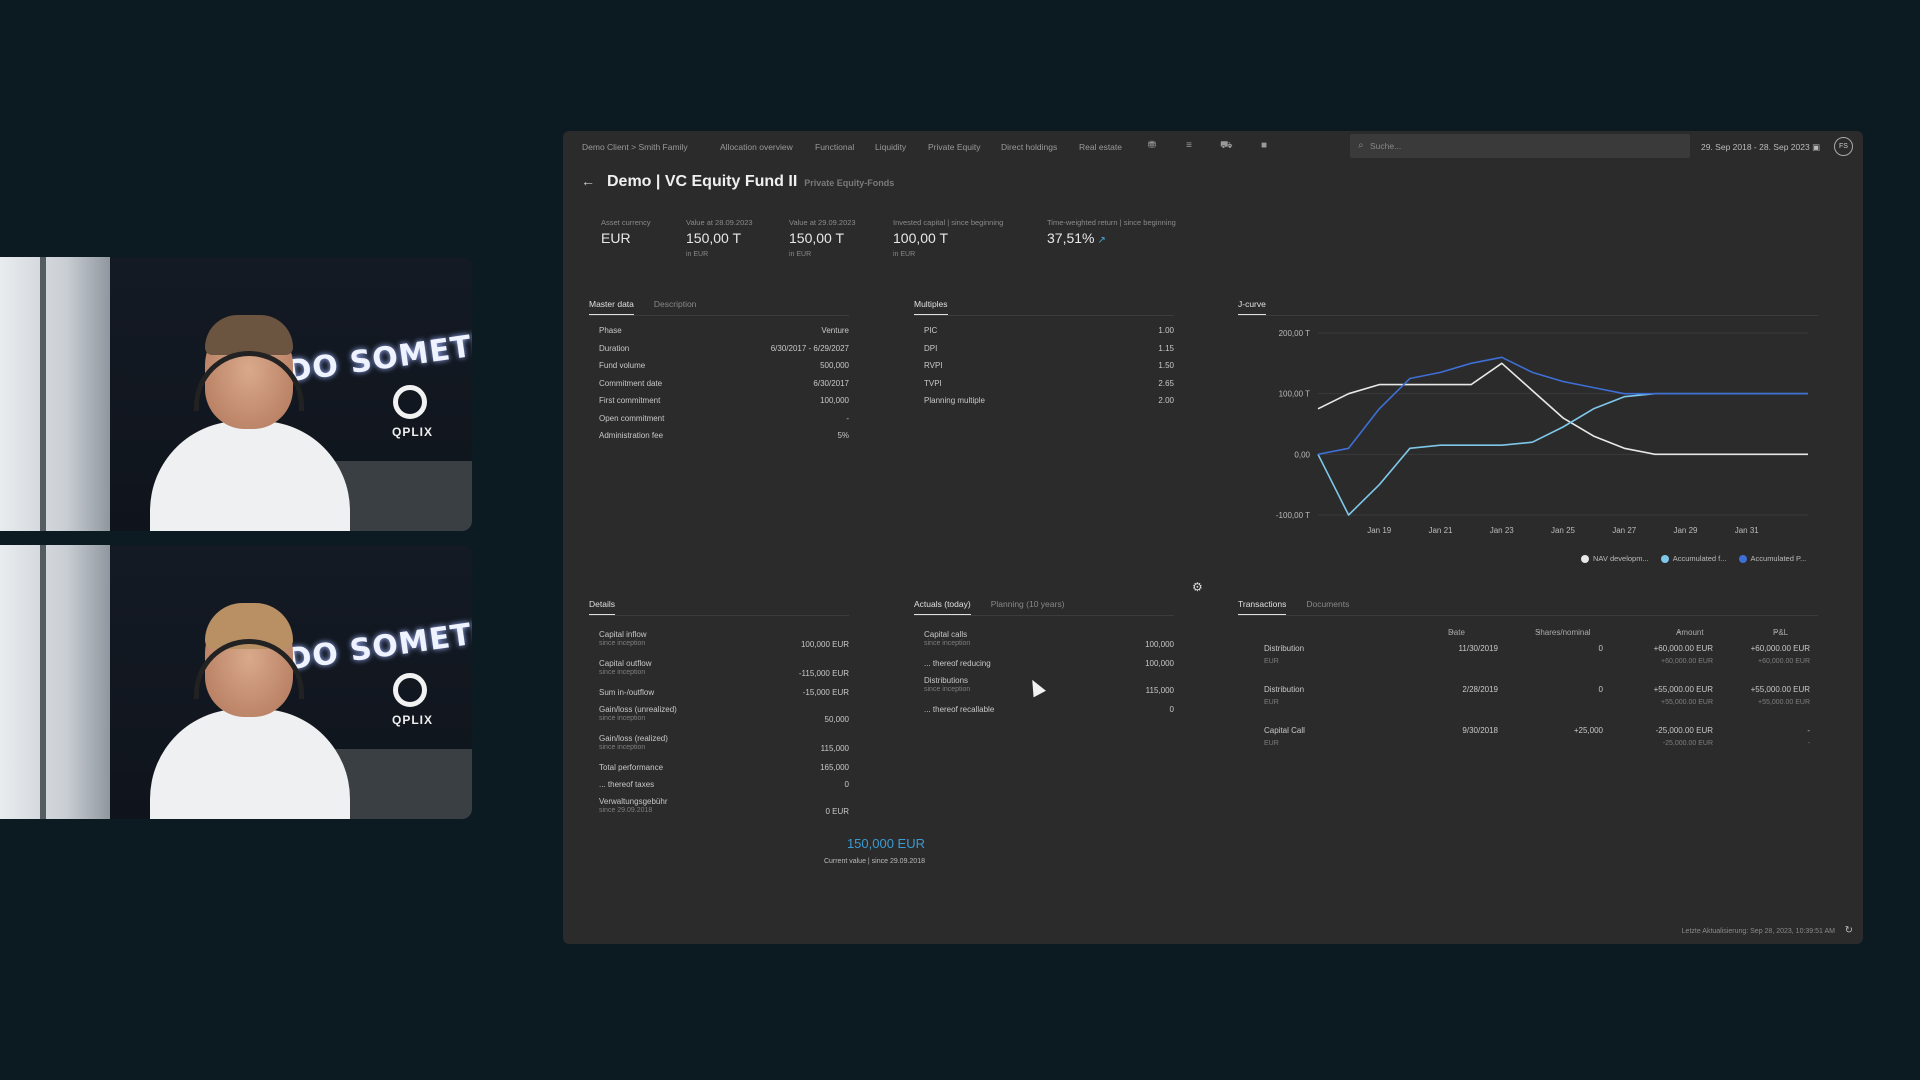  Describe the element at coordinates (410, 402) in the screenshot. I see `qplix-logo-icon` at that location.